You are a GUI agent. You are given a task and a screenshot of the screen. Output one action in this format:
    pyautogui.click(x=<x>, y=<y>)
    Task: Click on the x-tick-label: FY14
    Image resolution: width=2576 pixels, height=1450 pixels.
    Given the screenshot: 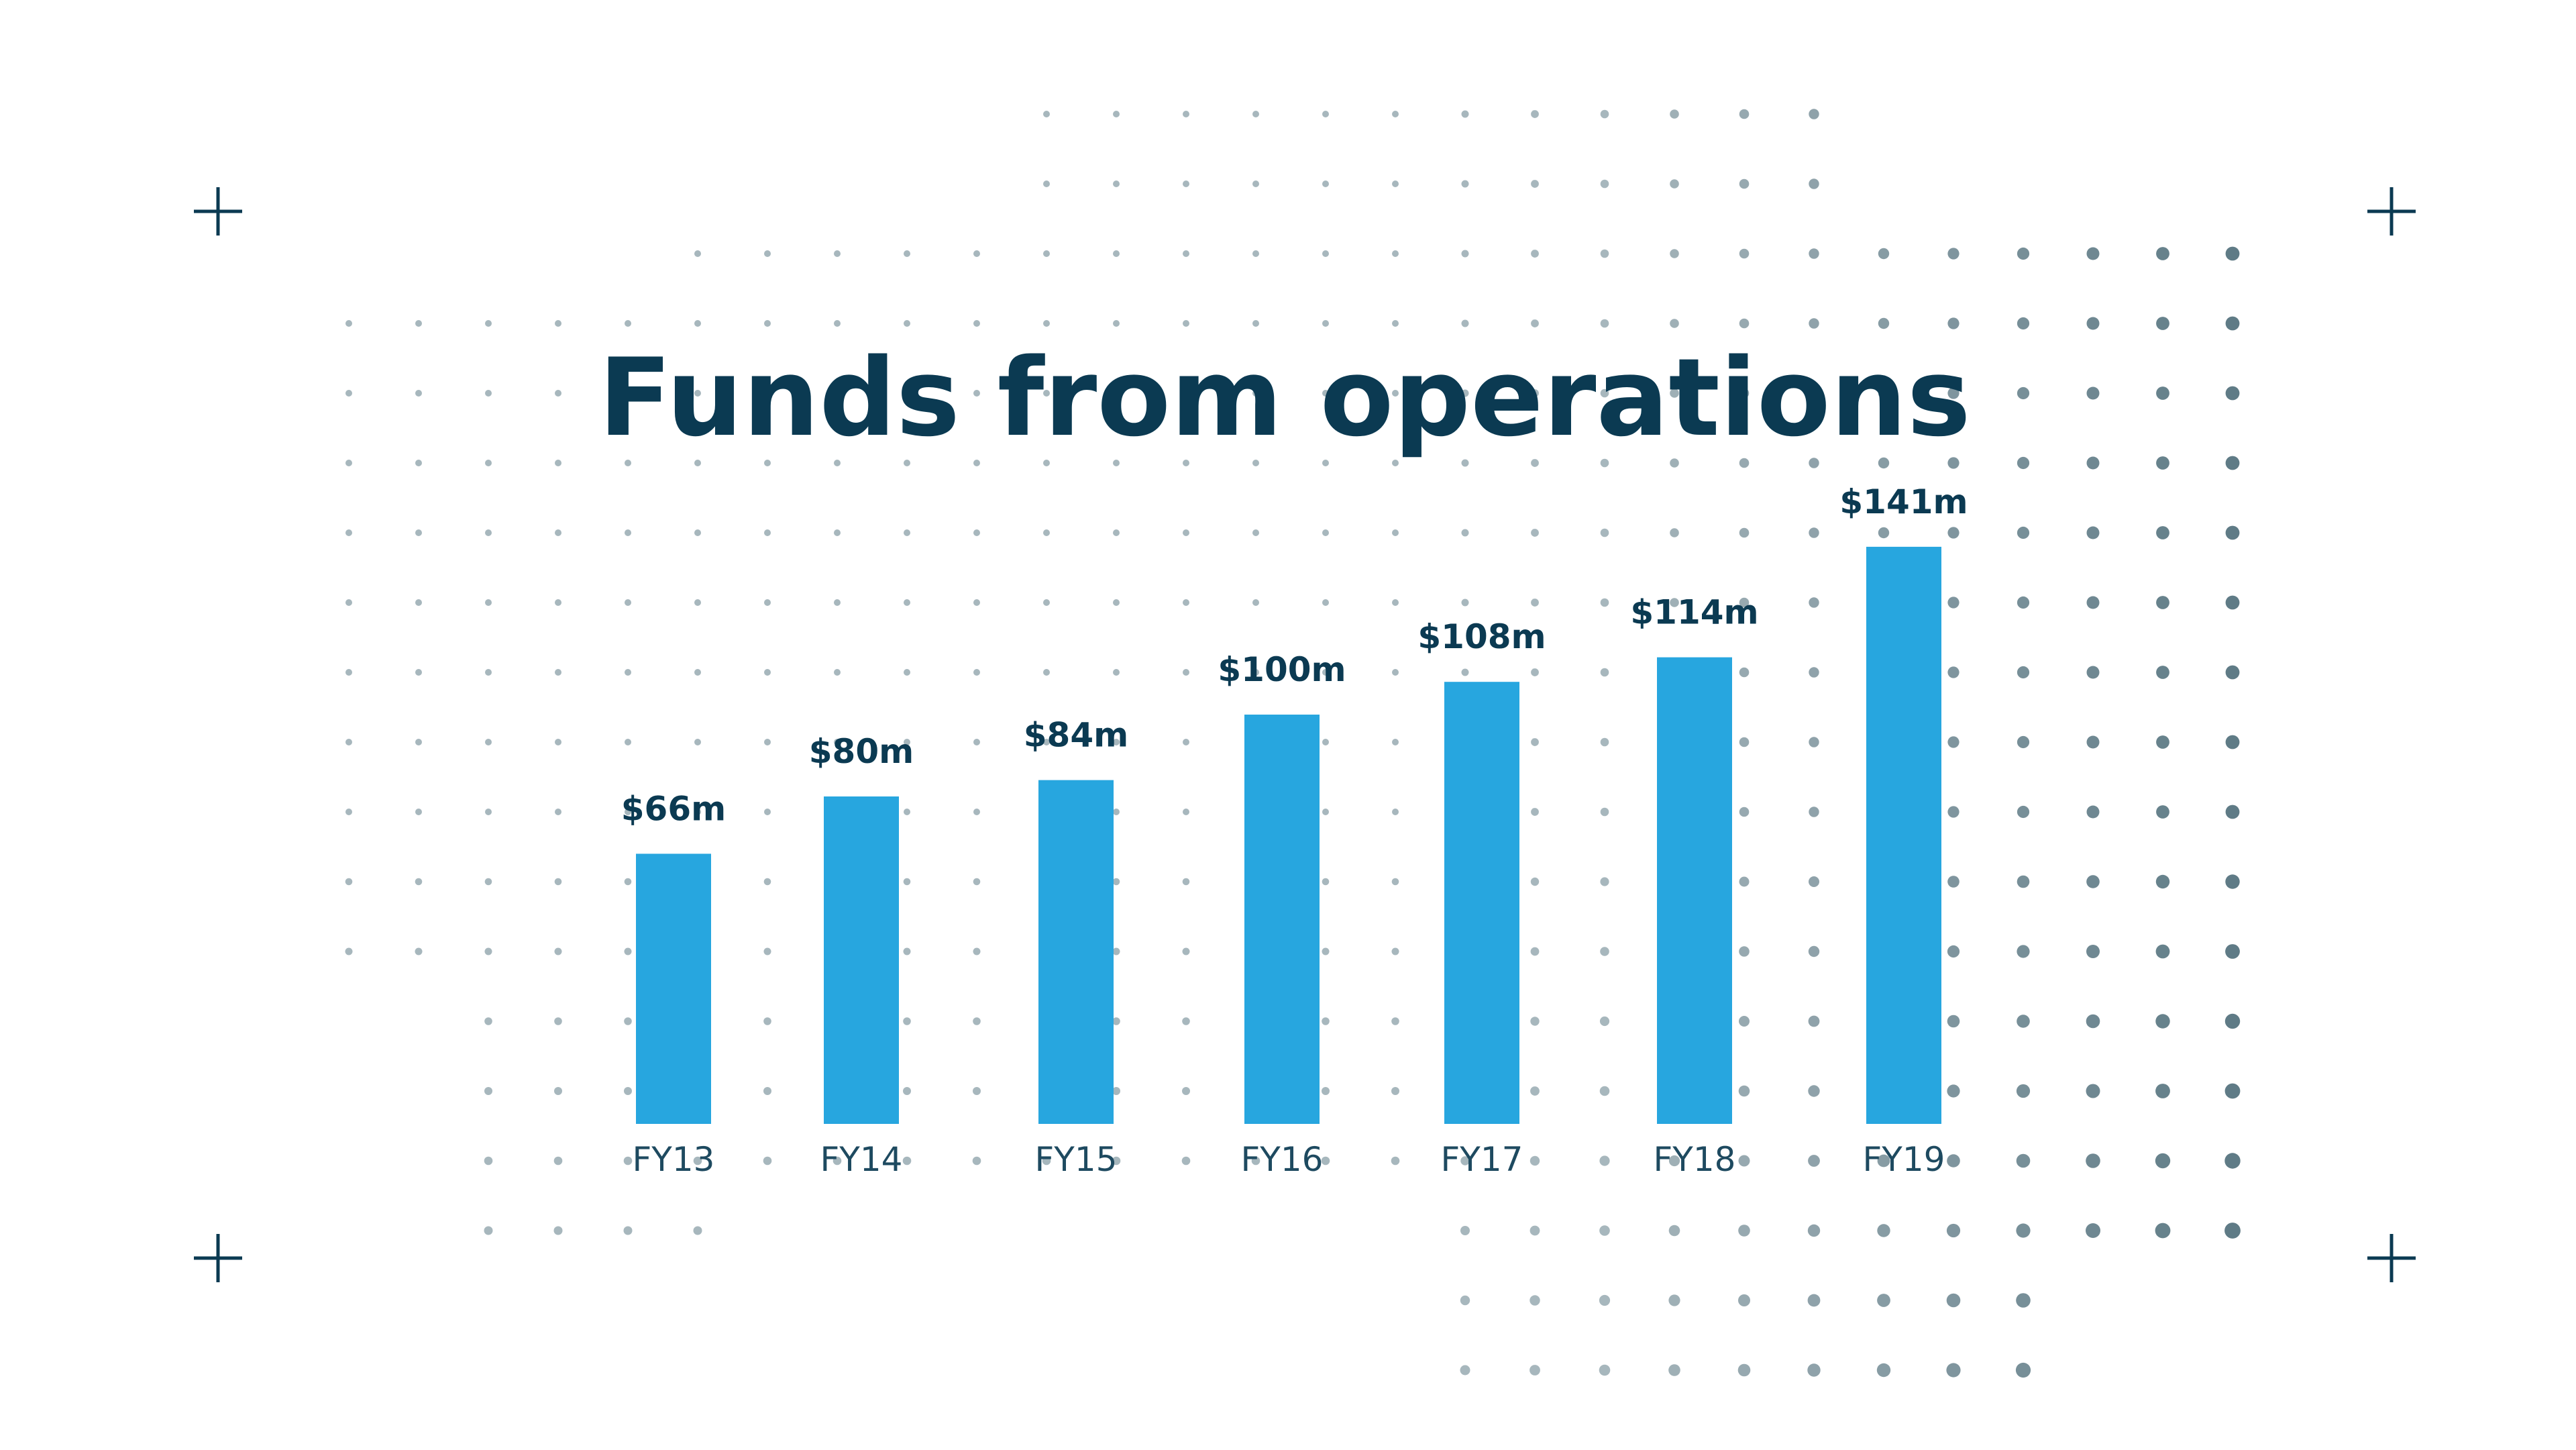 What is the action you would take?
    pyautogui.click(x=861, y=1159)
    